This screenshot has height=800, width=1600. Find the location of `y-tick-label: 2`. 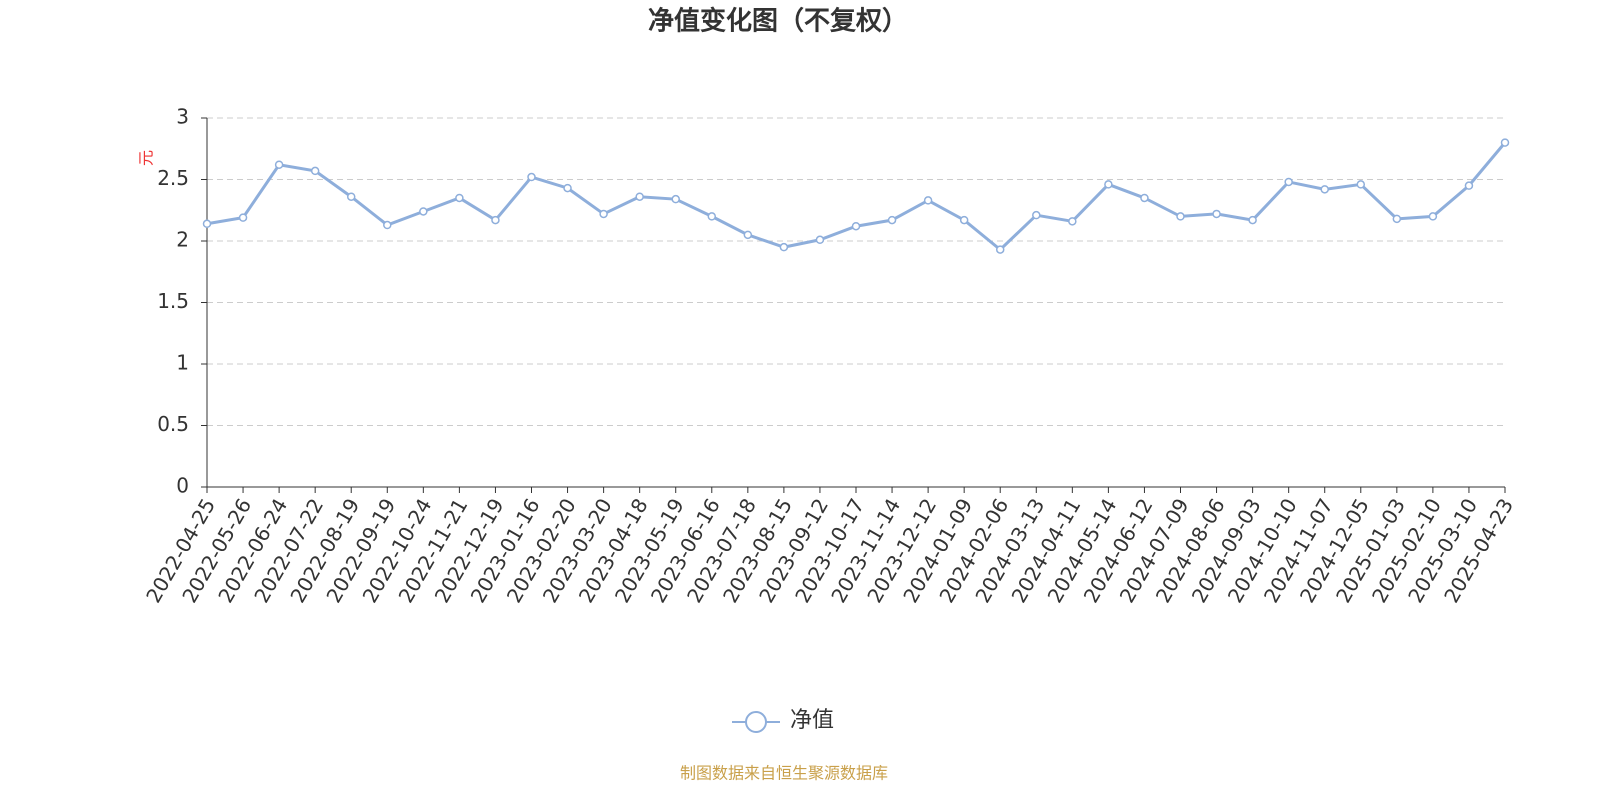

y-tick-label: 2 is located at coordinates (182, 240).